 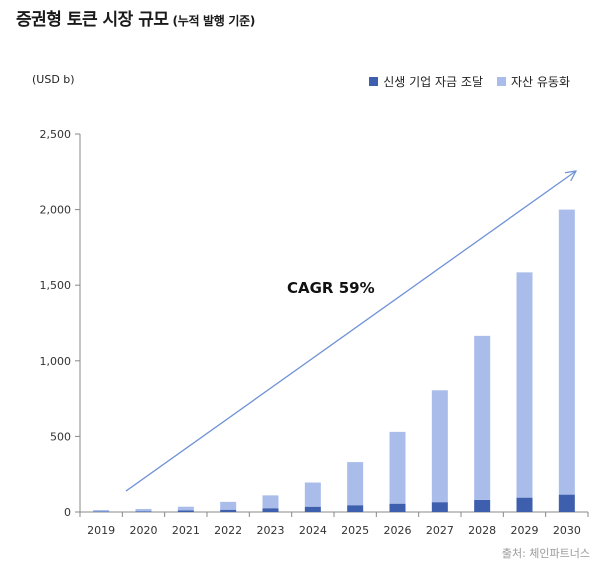 I want to click on x-tick-label: 2021, so click(x=186, y=530).